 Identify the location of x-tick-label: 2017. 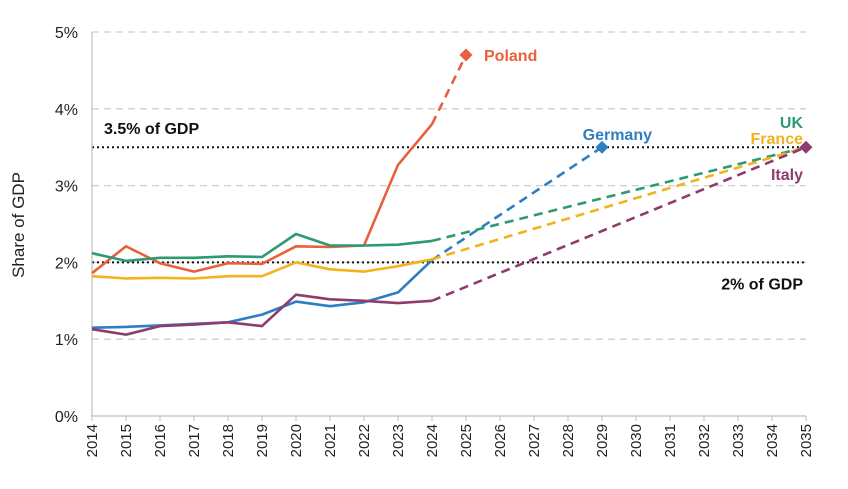
(194, 440).